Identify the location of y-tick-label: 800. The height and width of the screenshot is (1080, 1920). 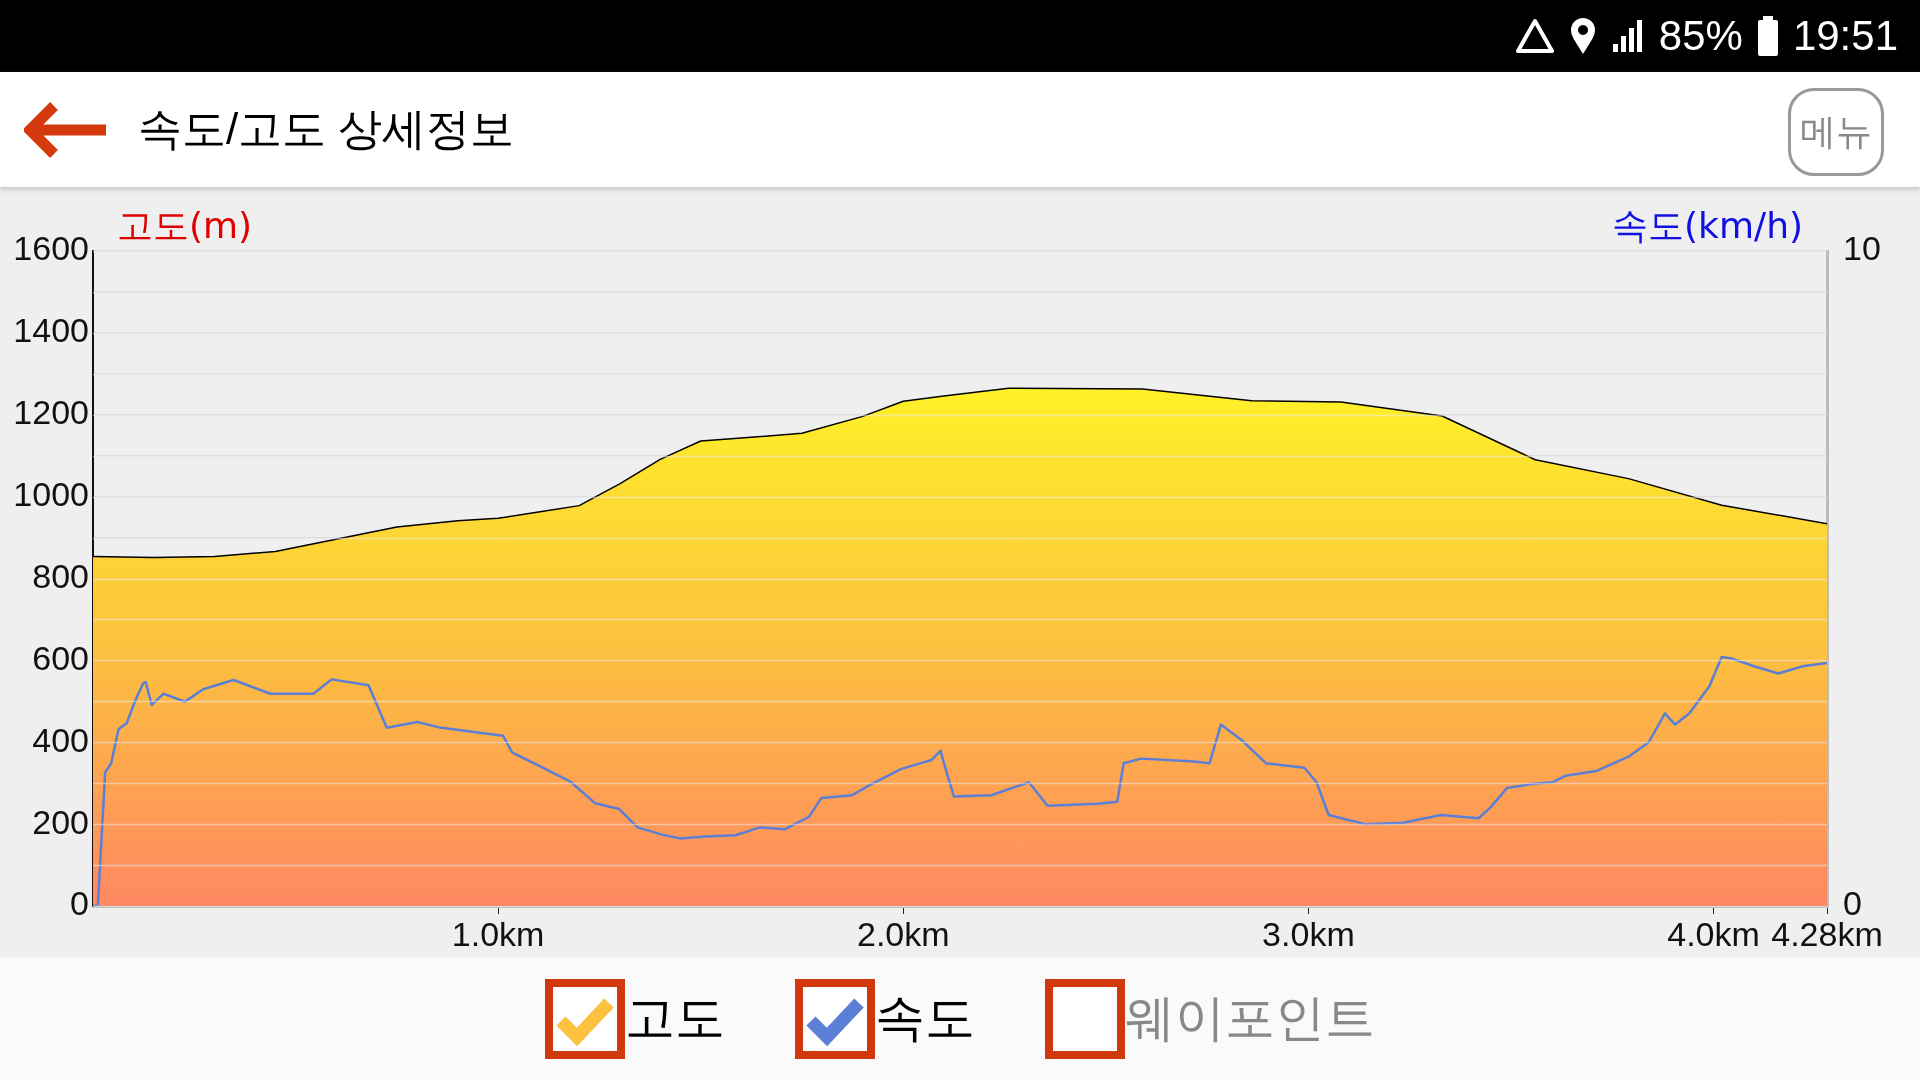
(60, 575).